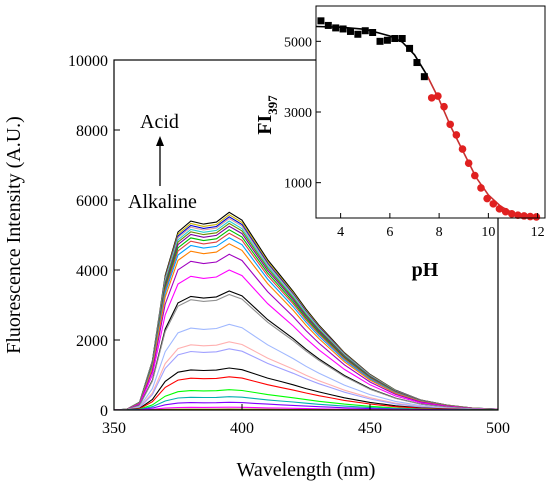 The image size is (550, 490). What do you see at coordinates (538, 232) in the screenshot?
I see `inset-x-tick-label-12: 12` at bounding box center [538, 232].